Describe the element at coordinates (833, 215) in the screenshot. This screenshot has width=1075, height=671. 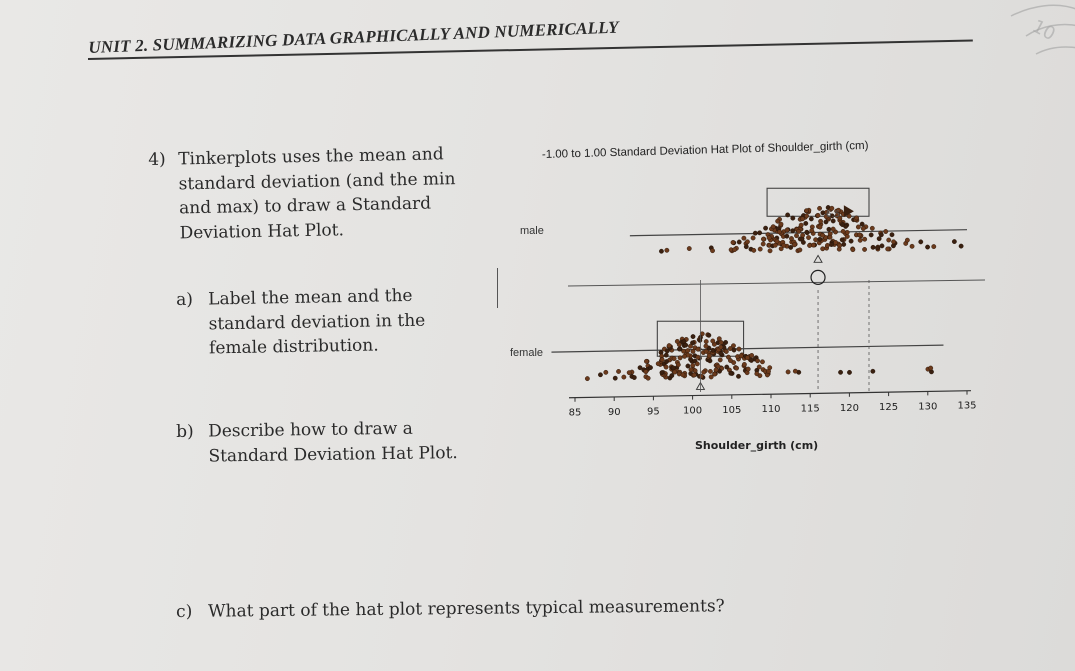
I see `hat-sd-annotation: 6.5` at that location.